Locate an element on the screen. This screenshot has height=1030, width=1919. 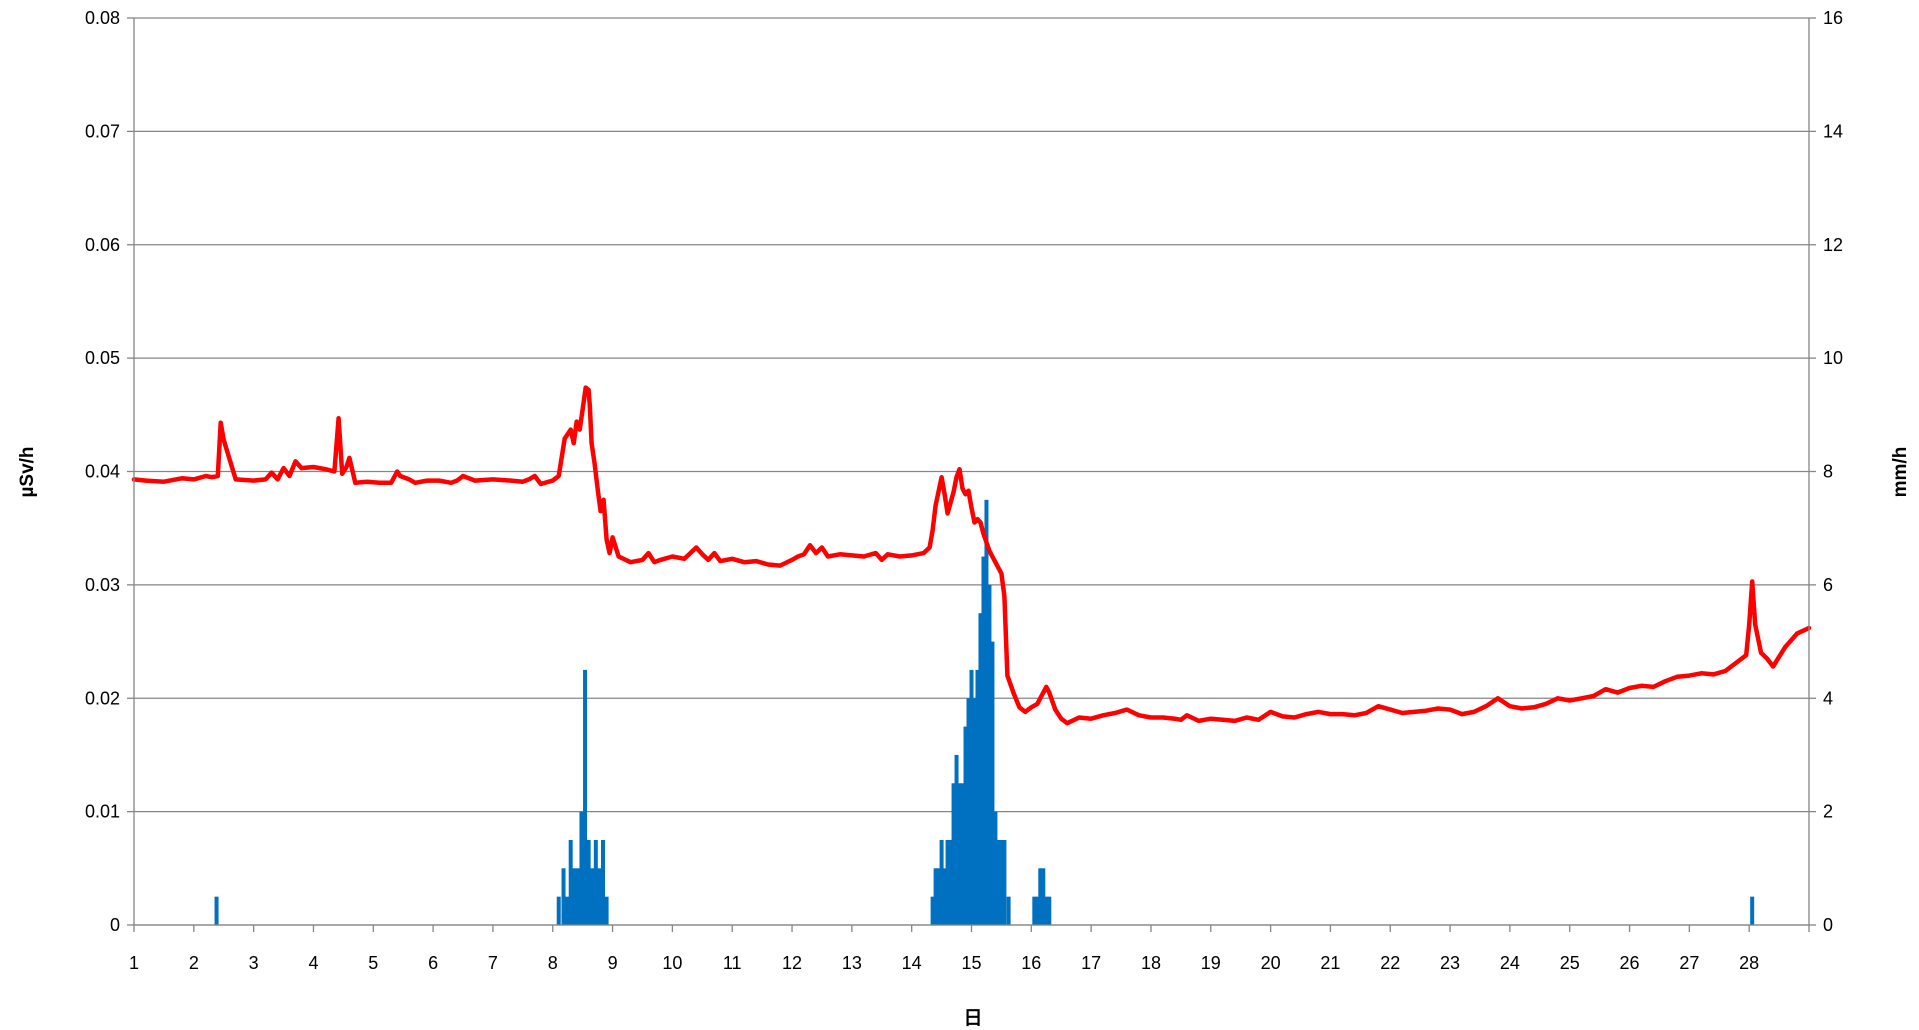
x-tick-label: 15 is located at coordinates (971, 963).